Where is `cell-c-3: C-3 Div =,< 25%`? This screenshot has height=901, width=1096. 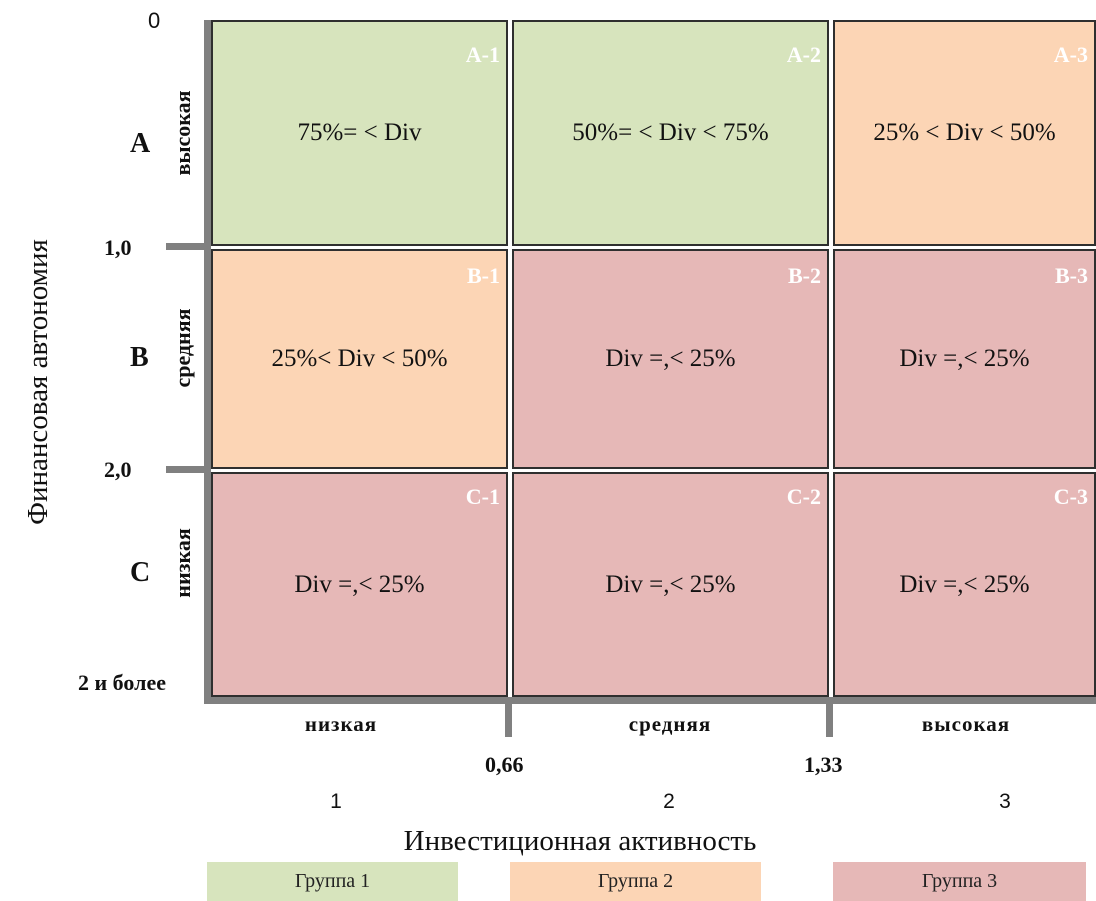 cell-c-3: C-3 Div =,< 25% is located at coordinates (964, 584).